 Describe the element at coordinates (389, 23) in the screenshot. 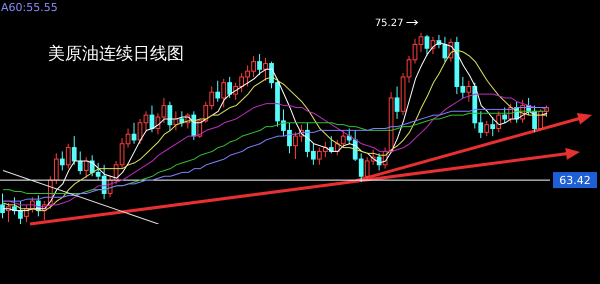

I see `text: 75.27` at that location.